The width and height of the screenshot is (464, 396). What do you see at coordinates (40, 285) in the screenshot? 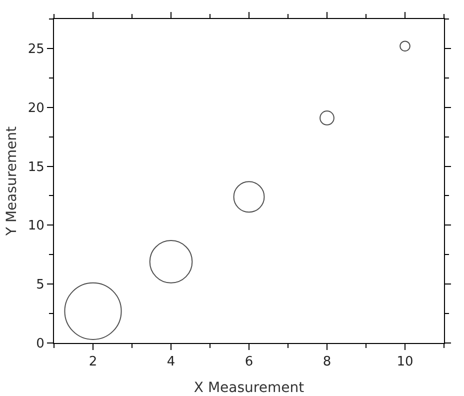
I see `y-tick-label: 5` at bounding box center [40, 285].